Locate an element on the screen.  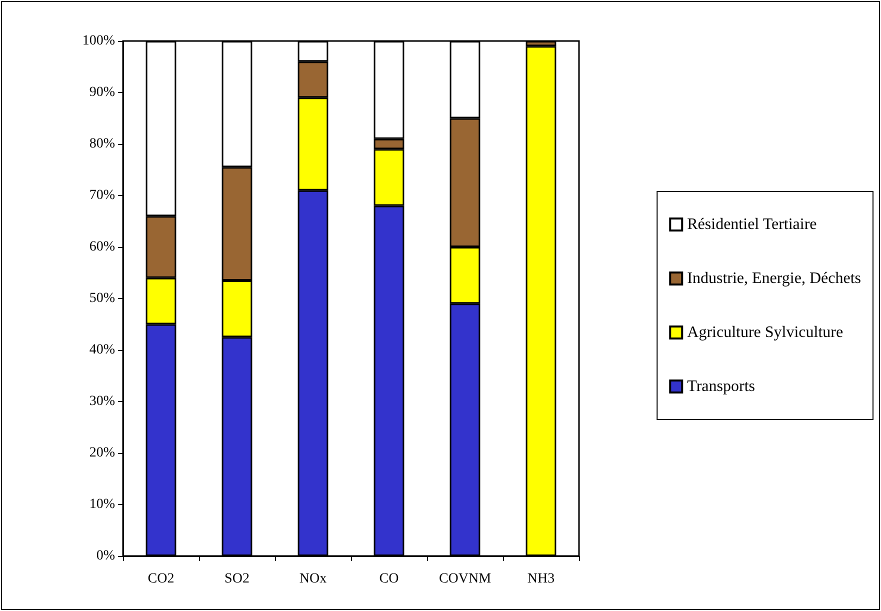
y-tick-label: 40% is located at coordinates (102, 350).